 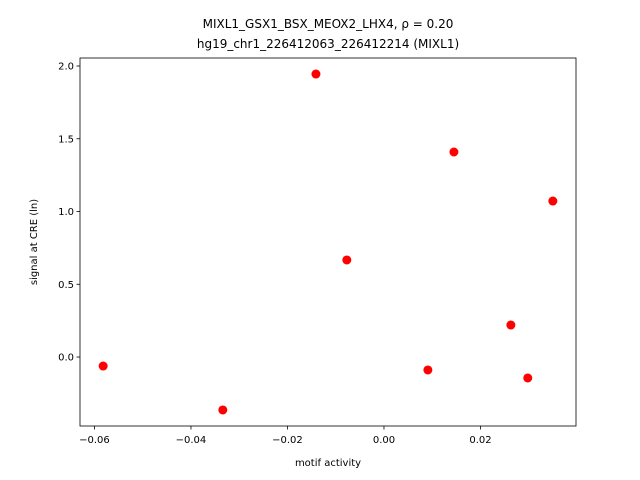 What do you see at coordinates (66, 139) in the screenshot?
I see `y-tick-label: 1.5` at bounding box center [66, 139].